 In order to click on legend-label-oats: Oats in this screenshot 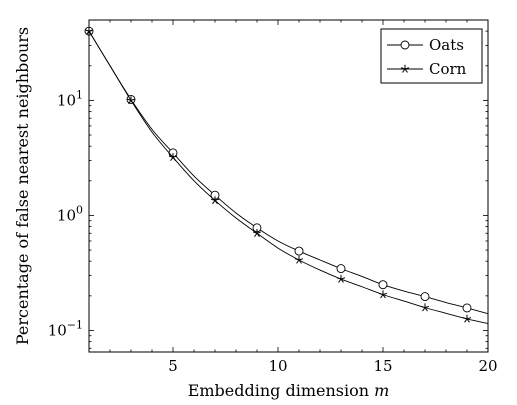, I will do `click(446, 45)`.